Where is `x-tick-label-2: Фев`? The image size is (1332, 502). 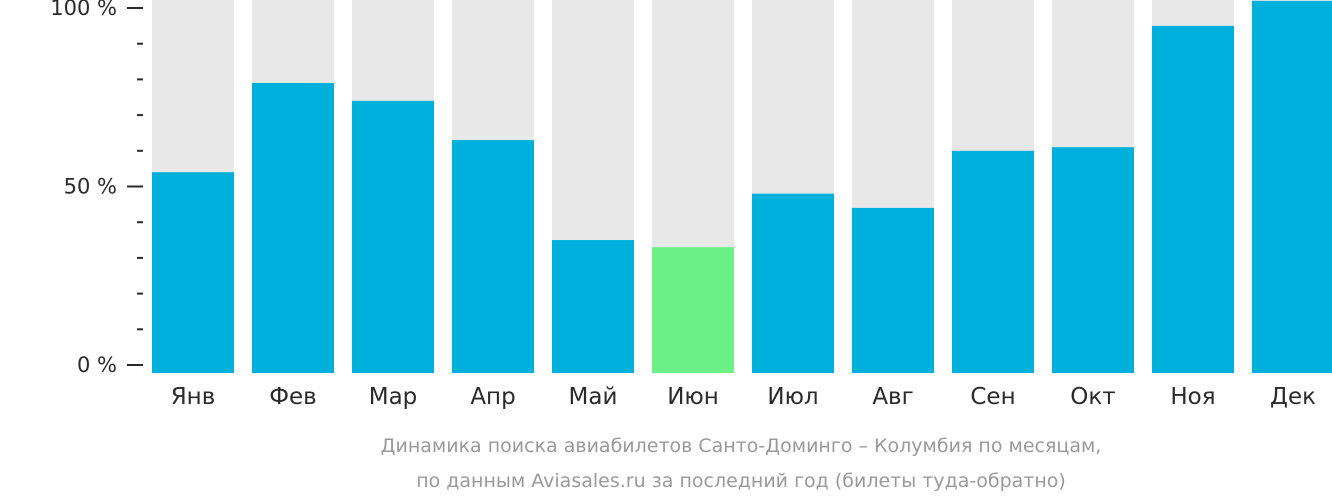 x-tick-label-2: Фев is located at coordinates (293, 397).